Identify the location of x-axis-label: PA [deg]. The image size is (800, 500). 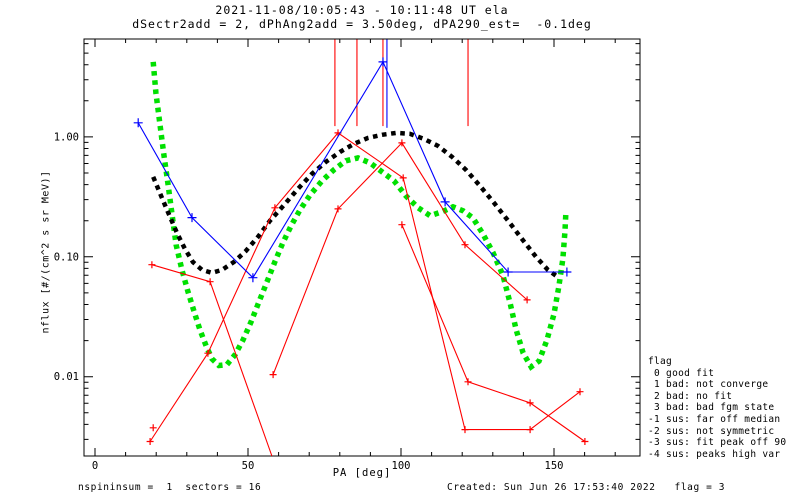
(362, 473).